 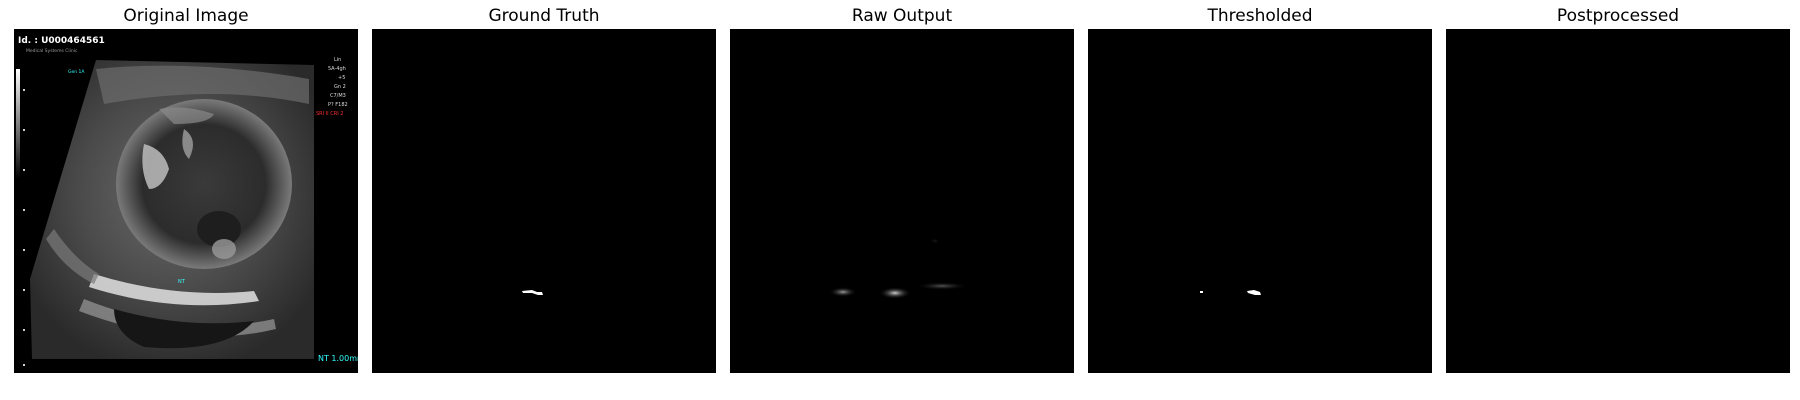 I want to click on depth-ticks, so click(x=24, y=227).